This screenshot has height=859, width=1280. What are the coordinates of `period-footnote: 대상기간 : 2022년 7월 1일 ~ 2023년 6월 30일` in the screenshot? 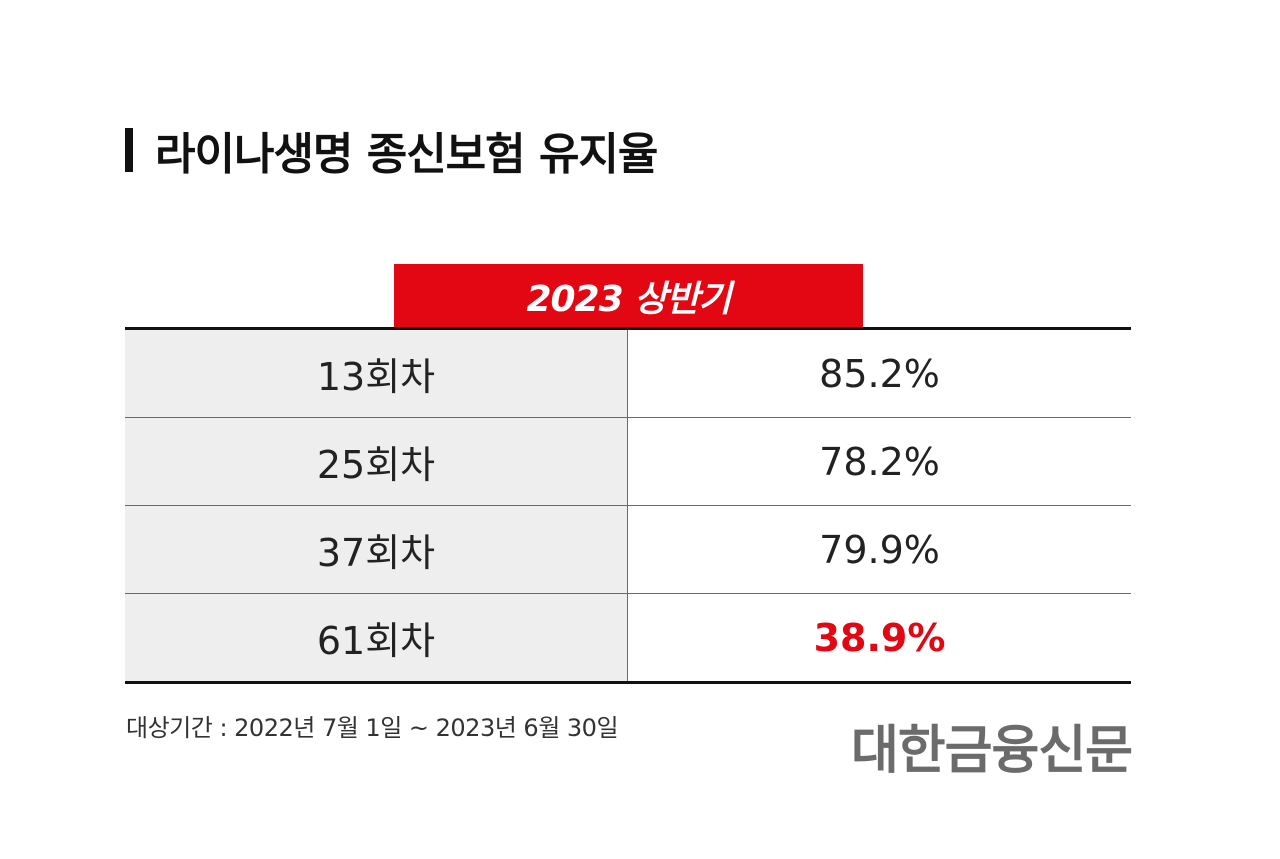 It's located at (372, 728).